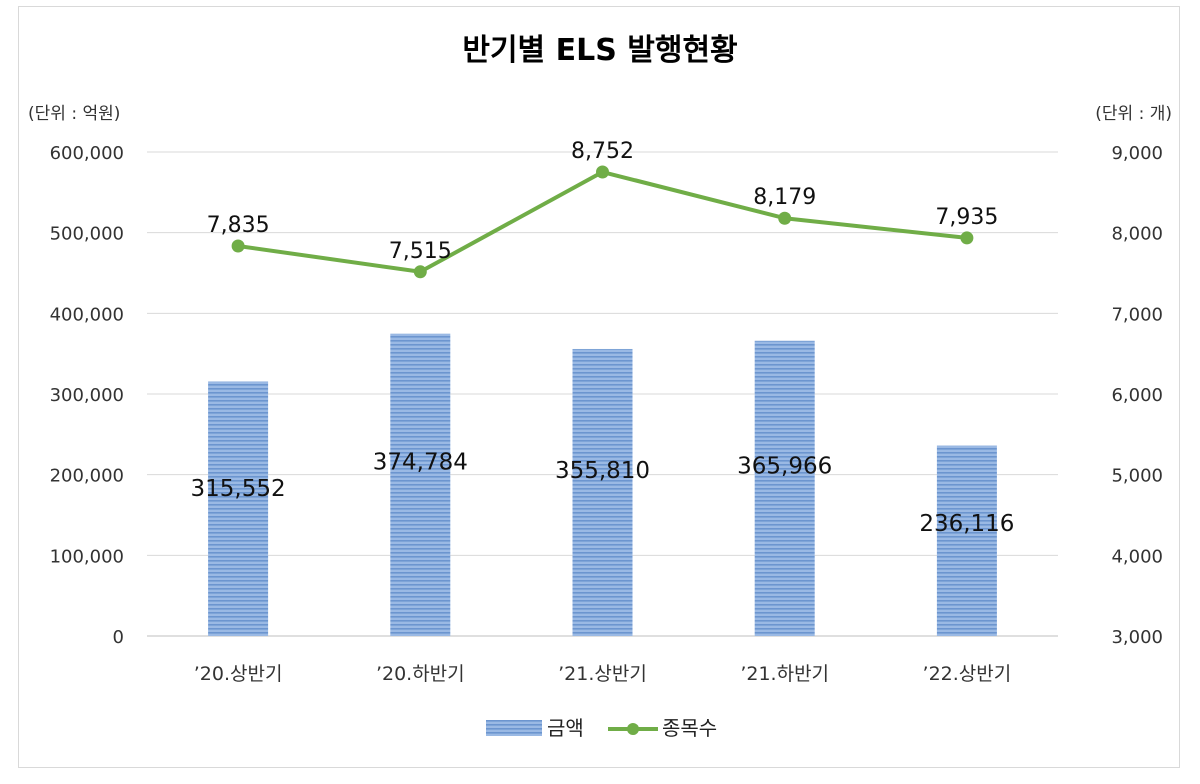  I want to click on legend-line-marker, so click(633, 729).